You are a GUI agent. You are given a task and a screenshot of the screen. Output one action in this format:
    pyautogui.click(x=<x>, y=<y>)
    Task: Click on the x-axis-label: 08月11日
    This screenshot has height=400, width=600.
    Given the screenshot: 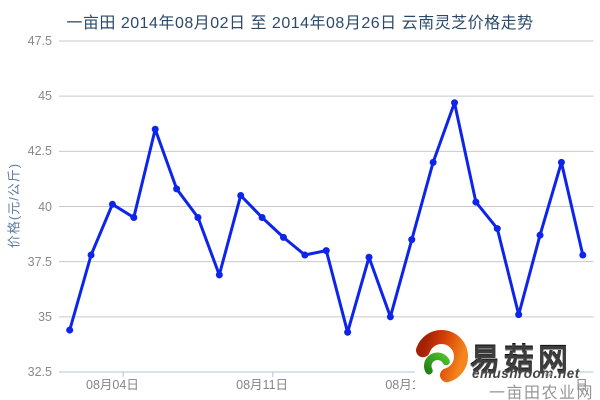 What is the action you would take?
    pyautogui.click(x=262, y=385)
    